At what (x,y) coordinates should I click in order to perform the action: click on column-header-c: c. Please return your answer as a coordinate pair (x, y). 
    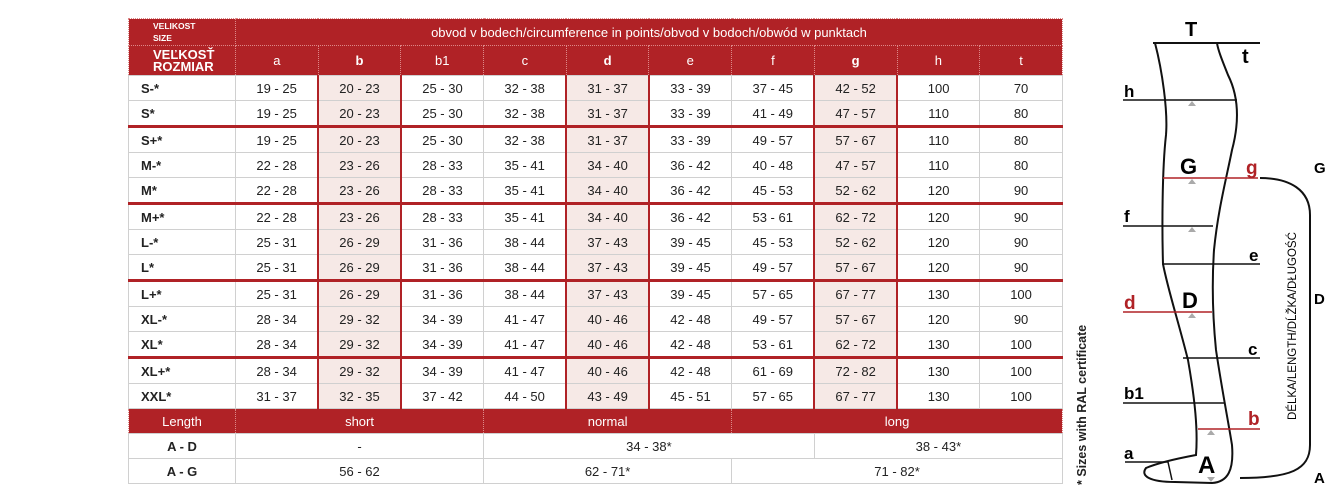
    Looking at the image, I should click on (525, 60).